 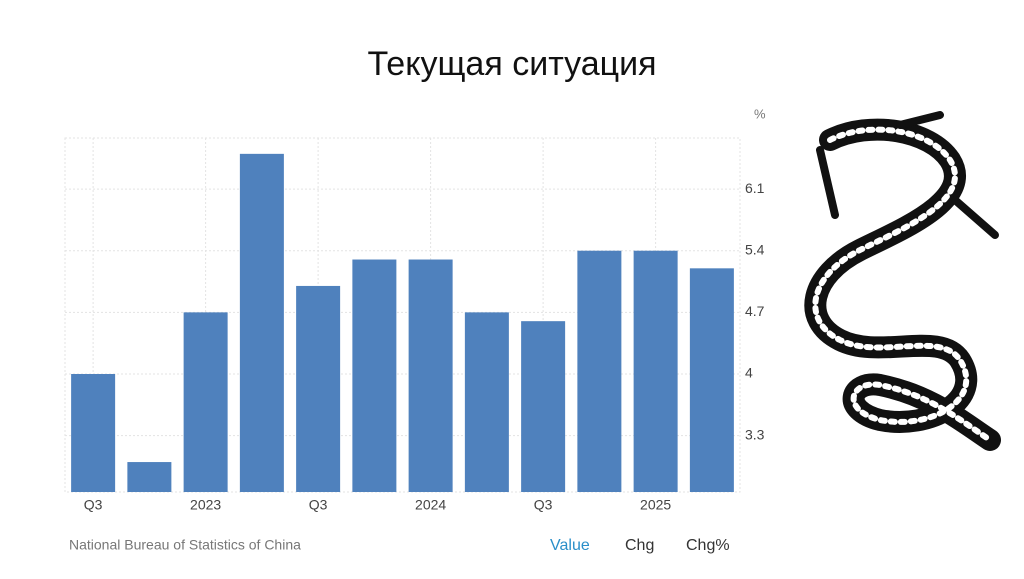 What do you see at coordinates (185, 545) in the screenshot?
I see `source: National Bureau of Statistics of China` at bounding box center [185, 545].